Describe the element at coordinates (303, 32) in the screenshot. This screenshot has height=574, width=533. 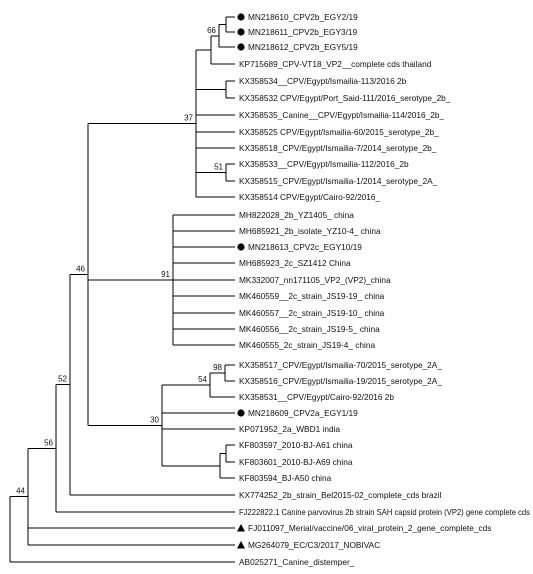
I see `taxon-label: MN218611_CPV2b_EGY3/19` at that location.